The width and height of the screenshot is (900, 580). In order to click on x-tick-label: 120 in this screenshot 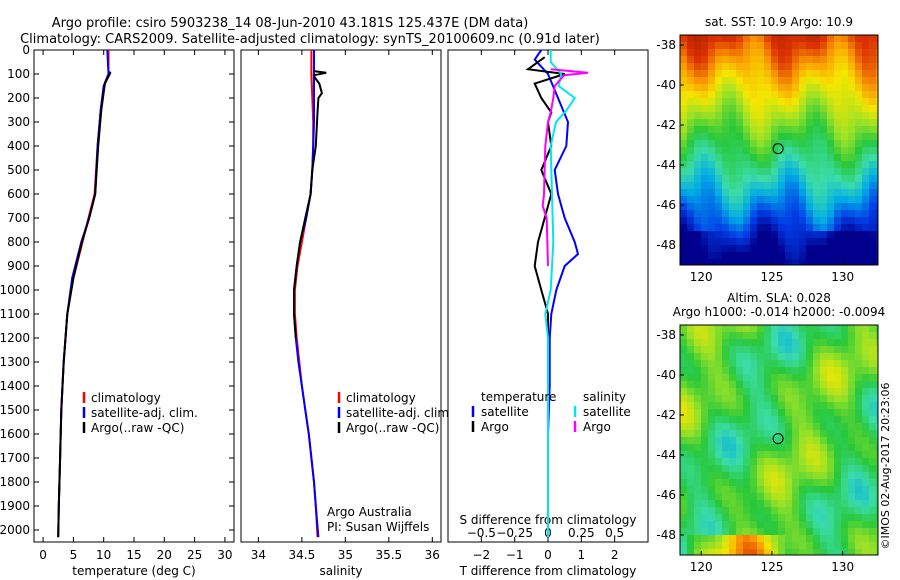, I will do `click(701, 277)`.